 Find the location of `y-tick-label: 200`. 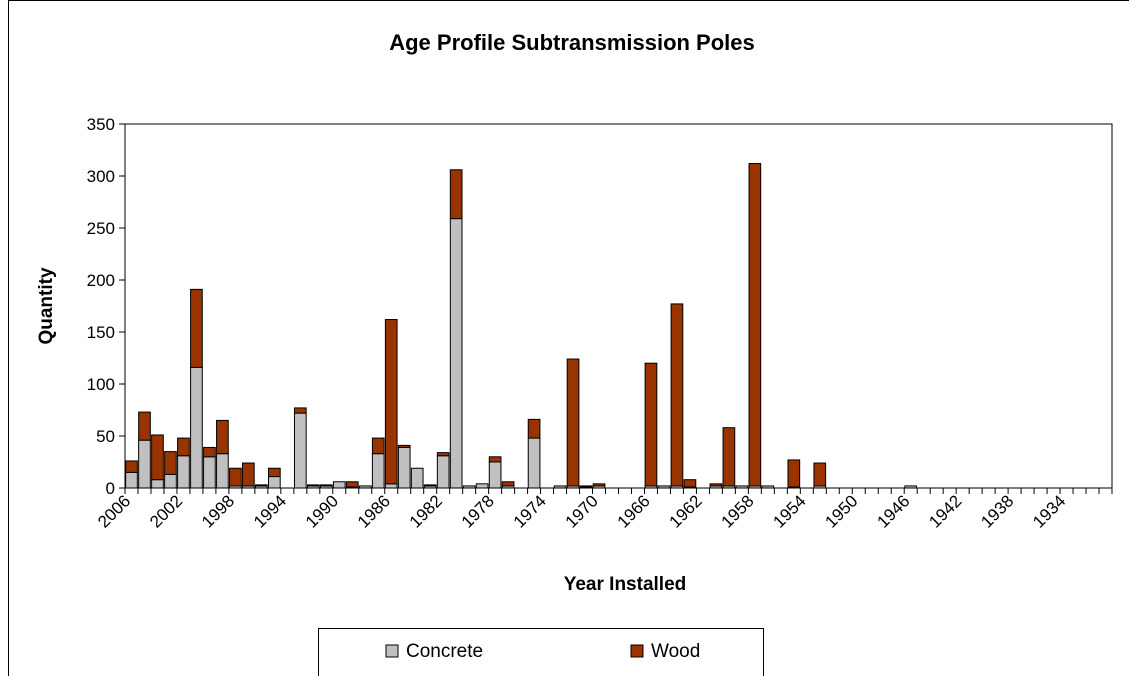

y-tick-label: 200 is located at coordinates (101, 280).